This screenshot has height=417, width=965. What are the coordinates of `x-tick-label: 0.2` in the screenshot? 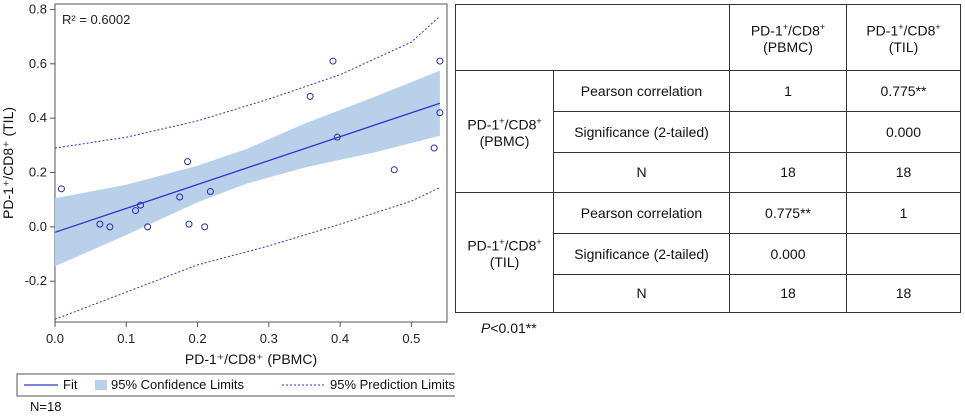 It's located at (198, 338).